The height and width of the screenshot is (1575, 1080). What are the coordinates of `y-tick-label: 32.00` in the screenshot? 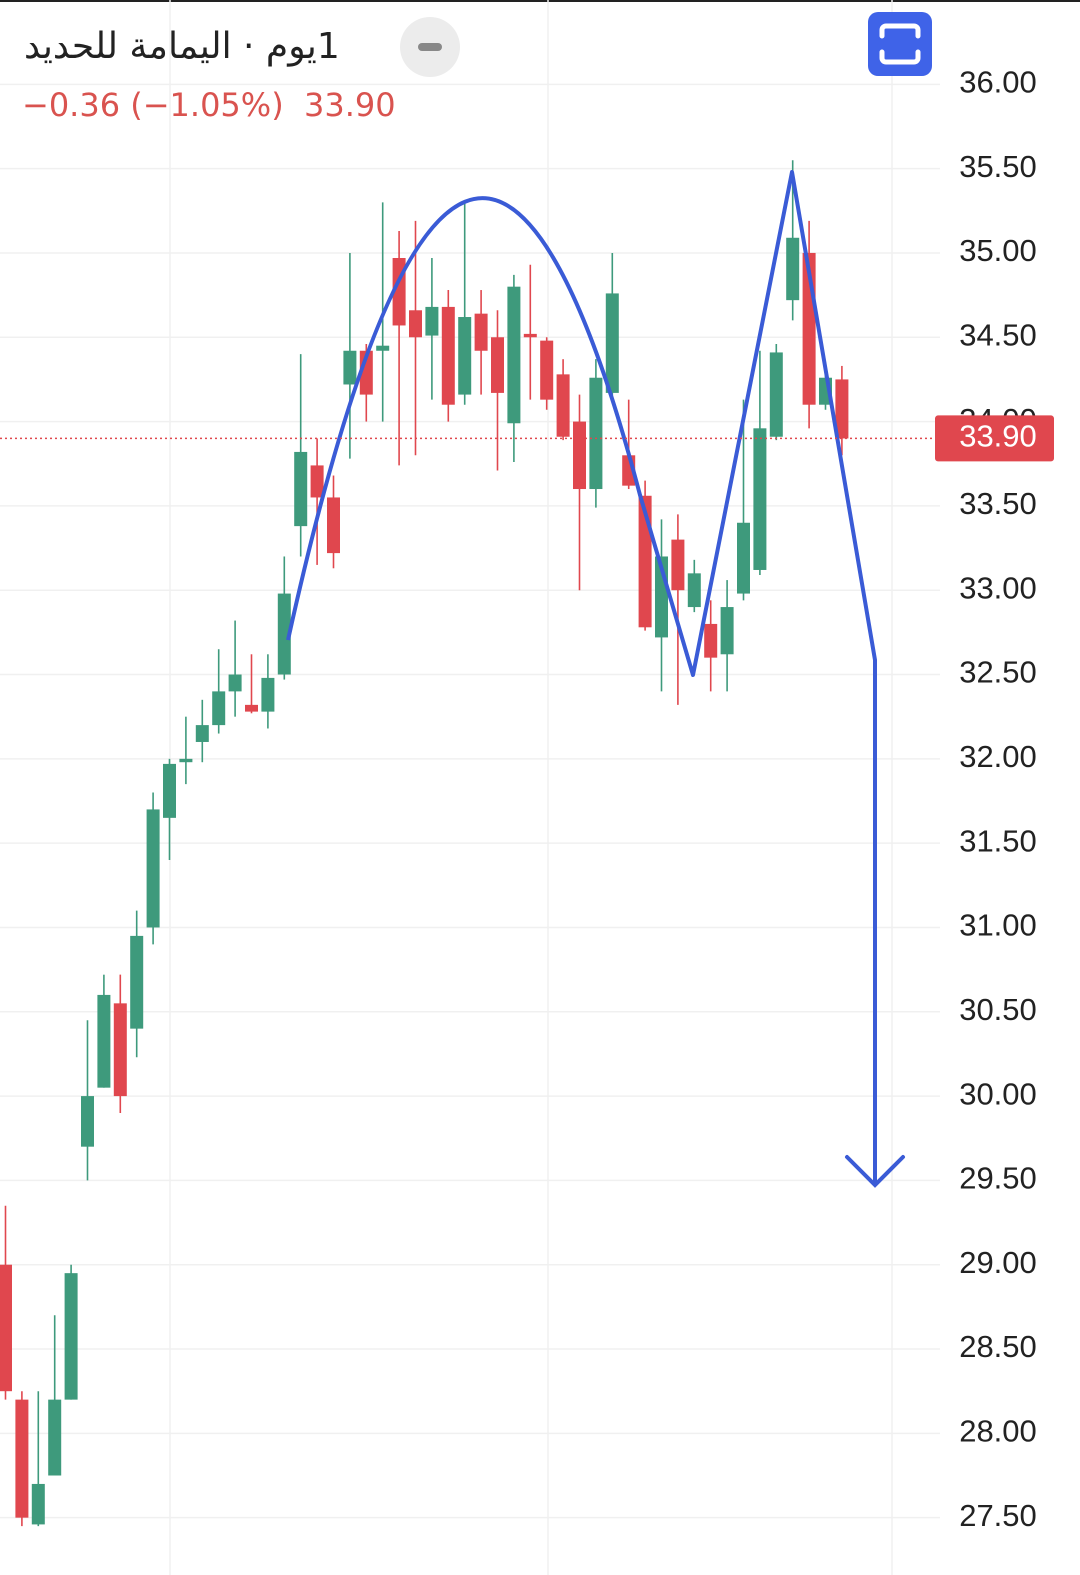 It's located at (998, 756).